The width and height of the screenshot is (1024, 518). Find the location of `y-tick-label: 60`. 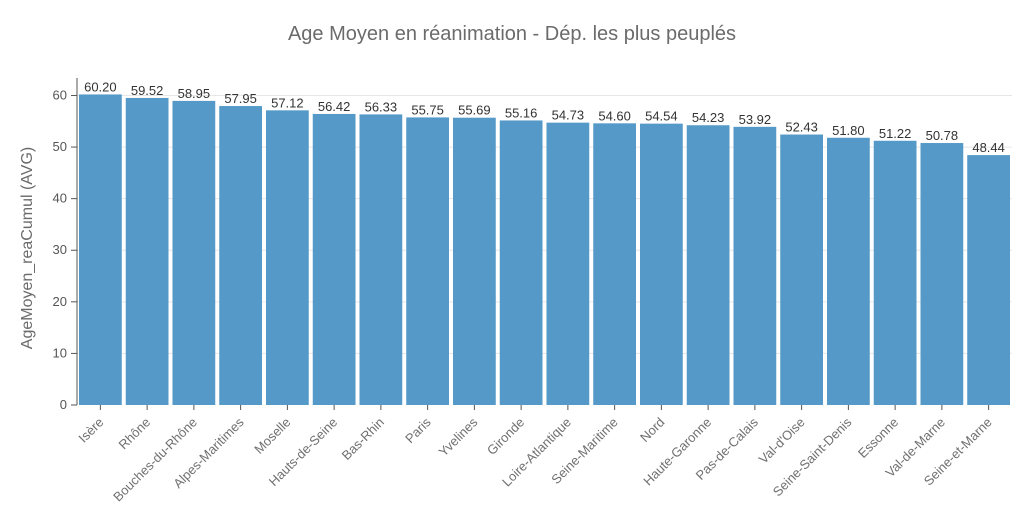

y-tick-label: 60 is located at coordinates (60, 94).